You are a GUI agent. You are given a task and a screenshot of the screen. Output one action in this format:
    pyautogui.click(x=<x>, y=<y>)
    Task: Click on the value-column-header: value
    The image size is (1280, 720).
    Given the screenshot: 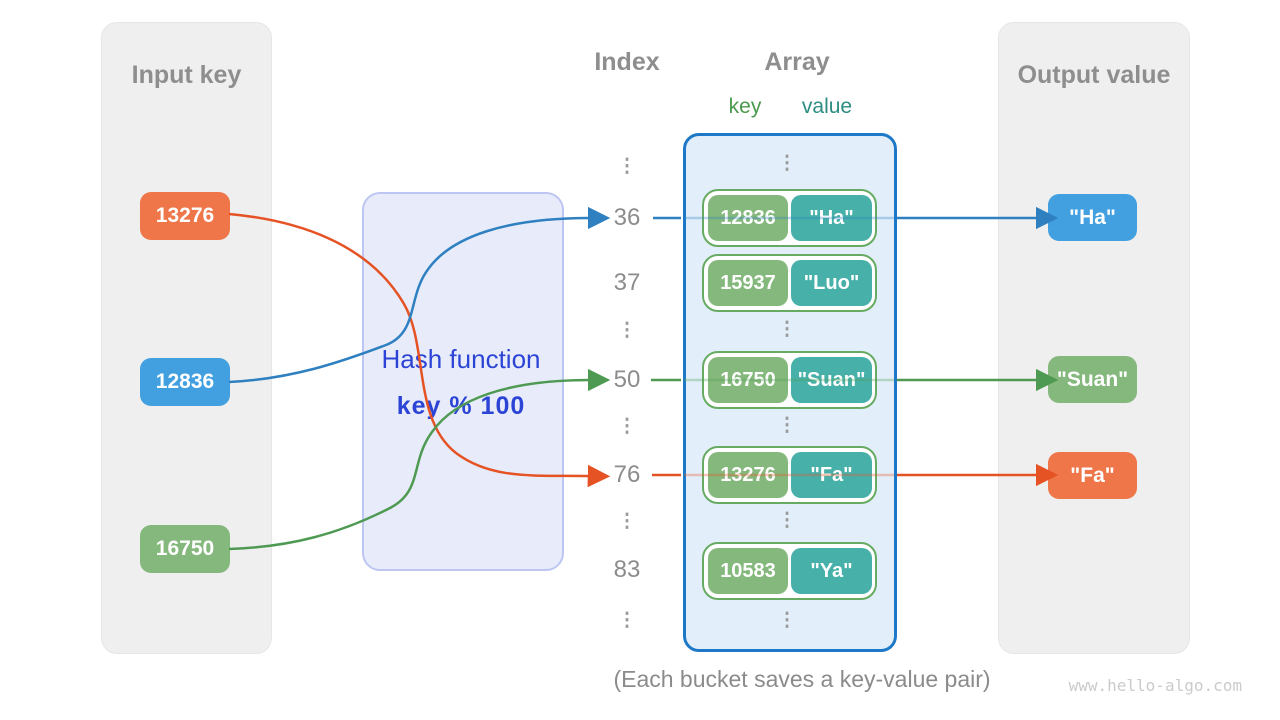 What is the action you would take?
    pyautogui.click(x=827, y=106)
    